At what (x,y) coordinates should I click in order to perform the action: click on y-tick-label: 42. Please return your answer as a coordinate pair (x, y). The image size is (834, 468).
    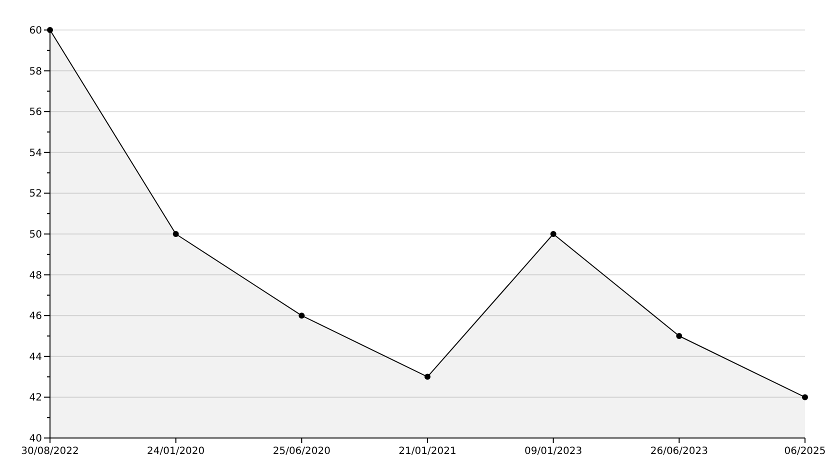
    Looking at the image, I should click on (35, 398).